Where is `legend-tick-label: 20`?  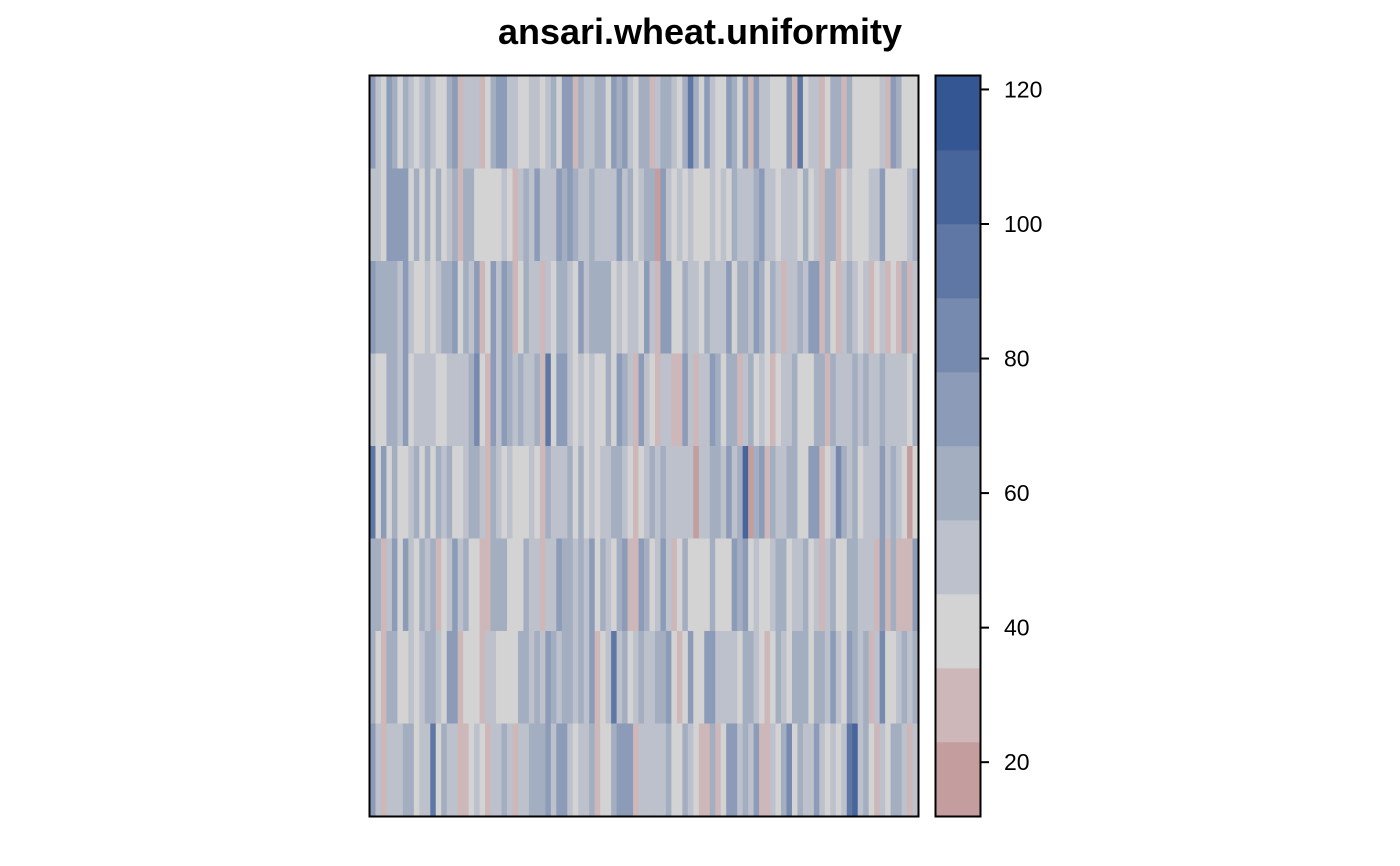 legend-tick-label: 20 is located at coordinates (1017, 762).